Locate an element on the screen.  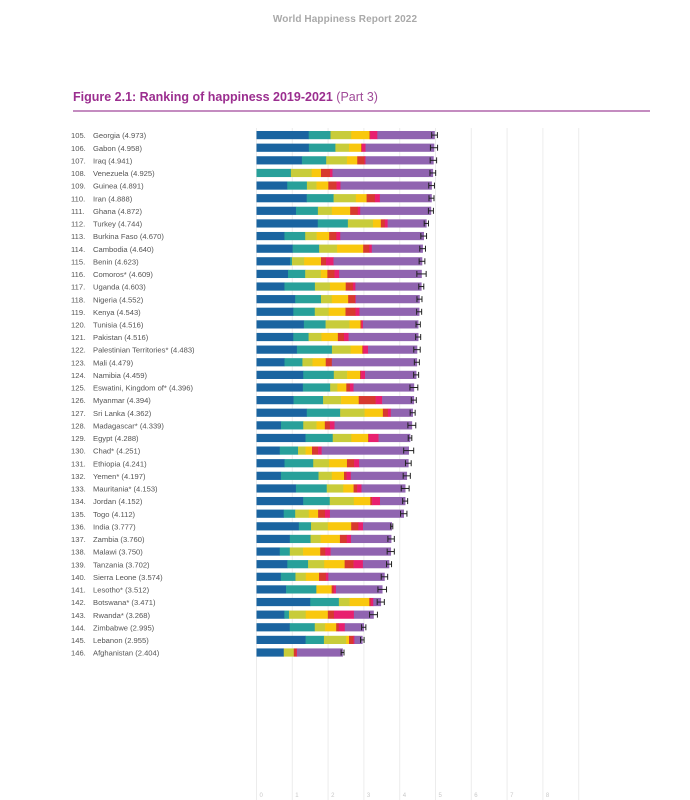
row-country-label: Tunisia (4.516) is located at coordinates (118, 325).